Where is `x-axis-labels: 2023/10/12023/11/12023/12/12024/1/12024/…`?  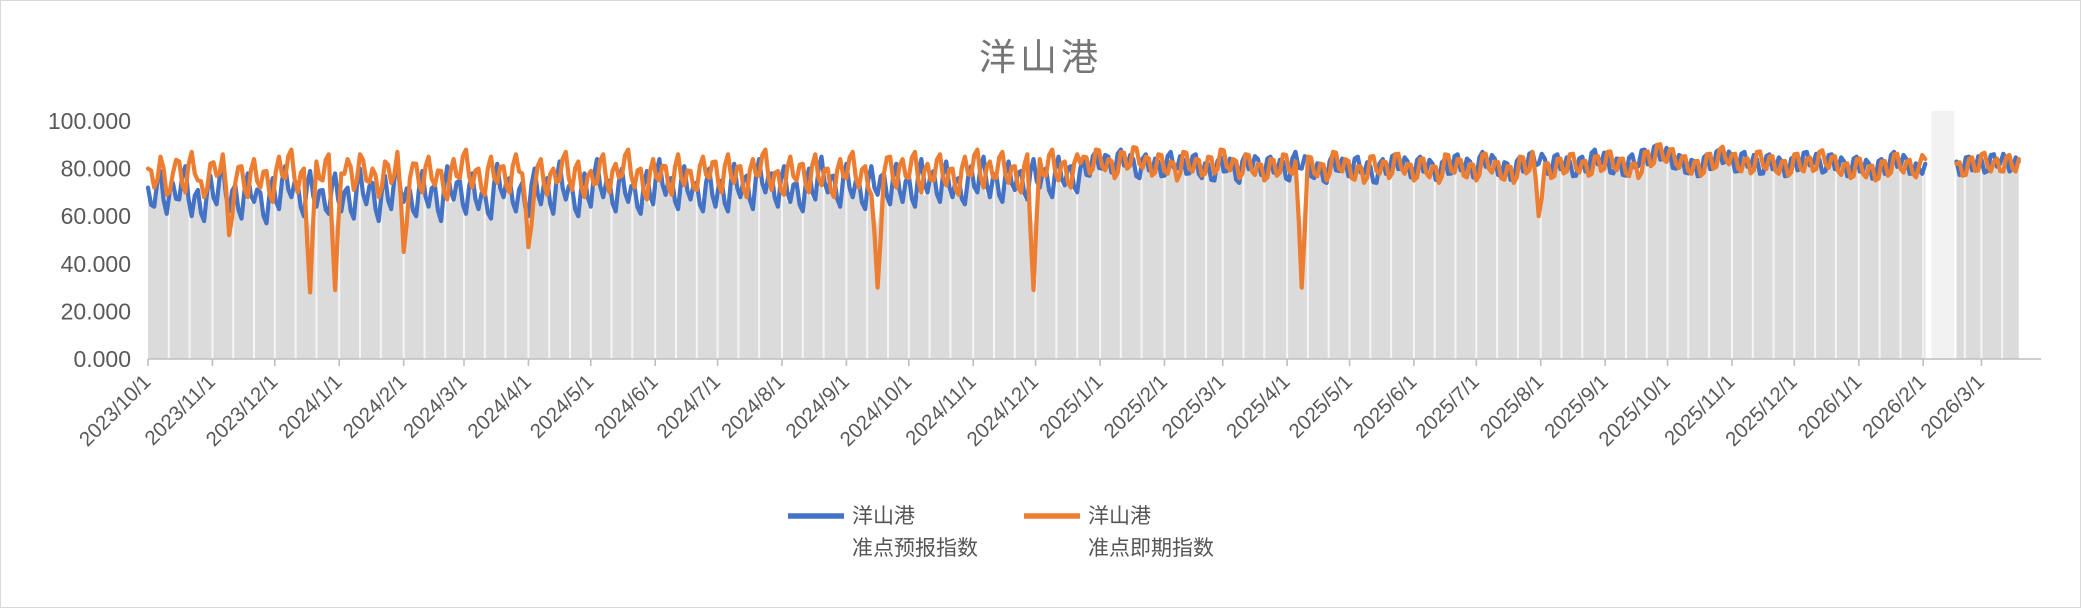 x-axis-labels: 2023/10/12023/11/12023/12/12024/1/12024/… is located at coordinates (1032, 410).